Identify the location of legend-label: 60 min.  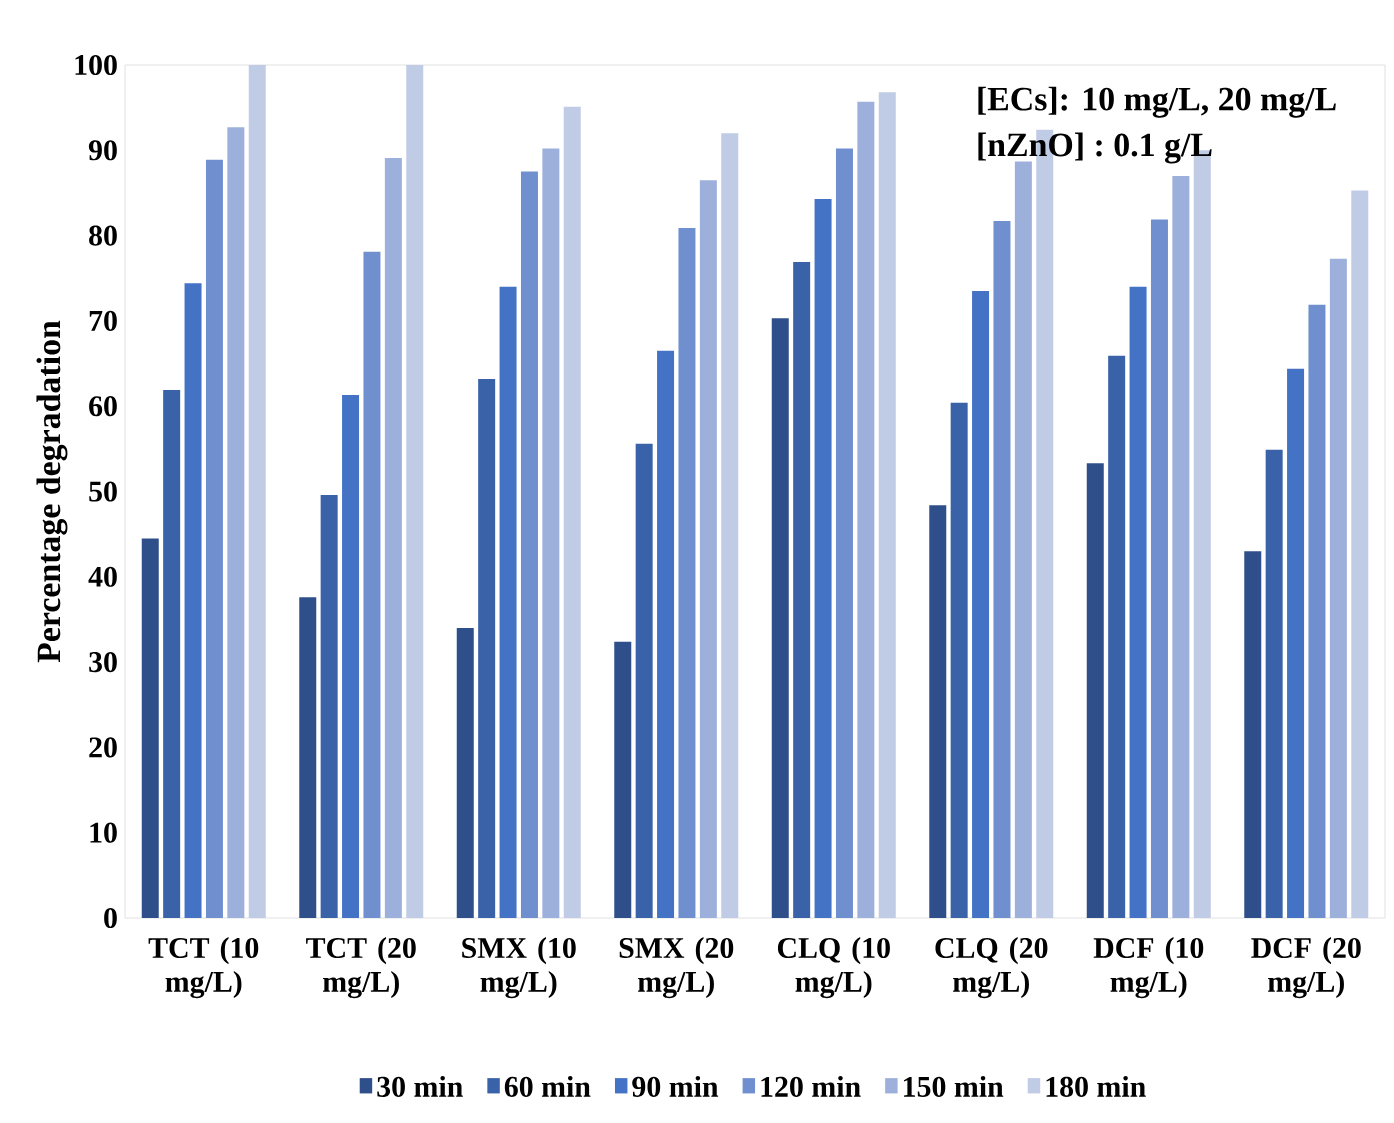
(547, 1086).